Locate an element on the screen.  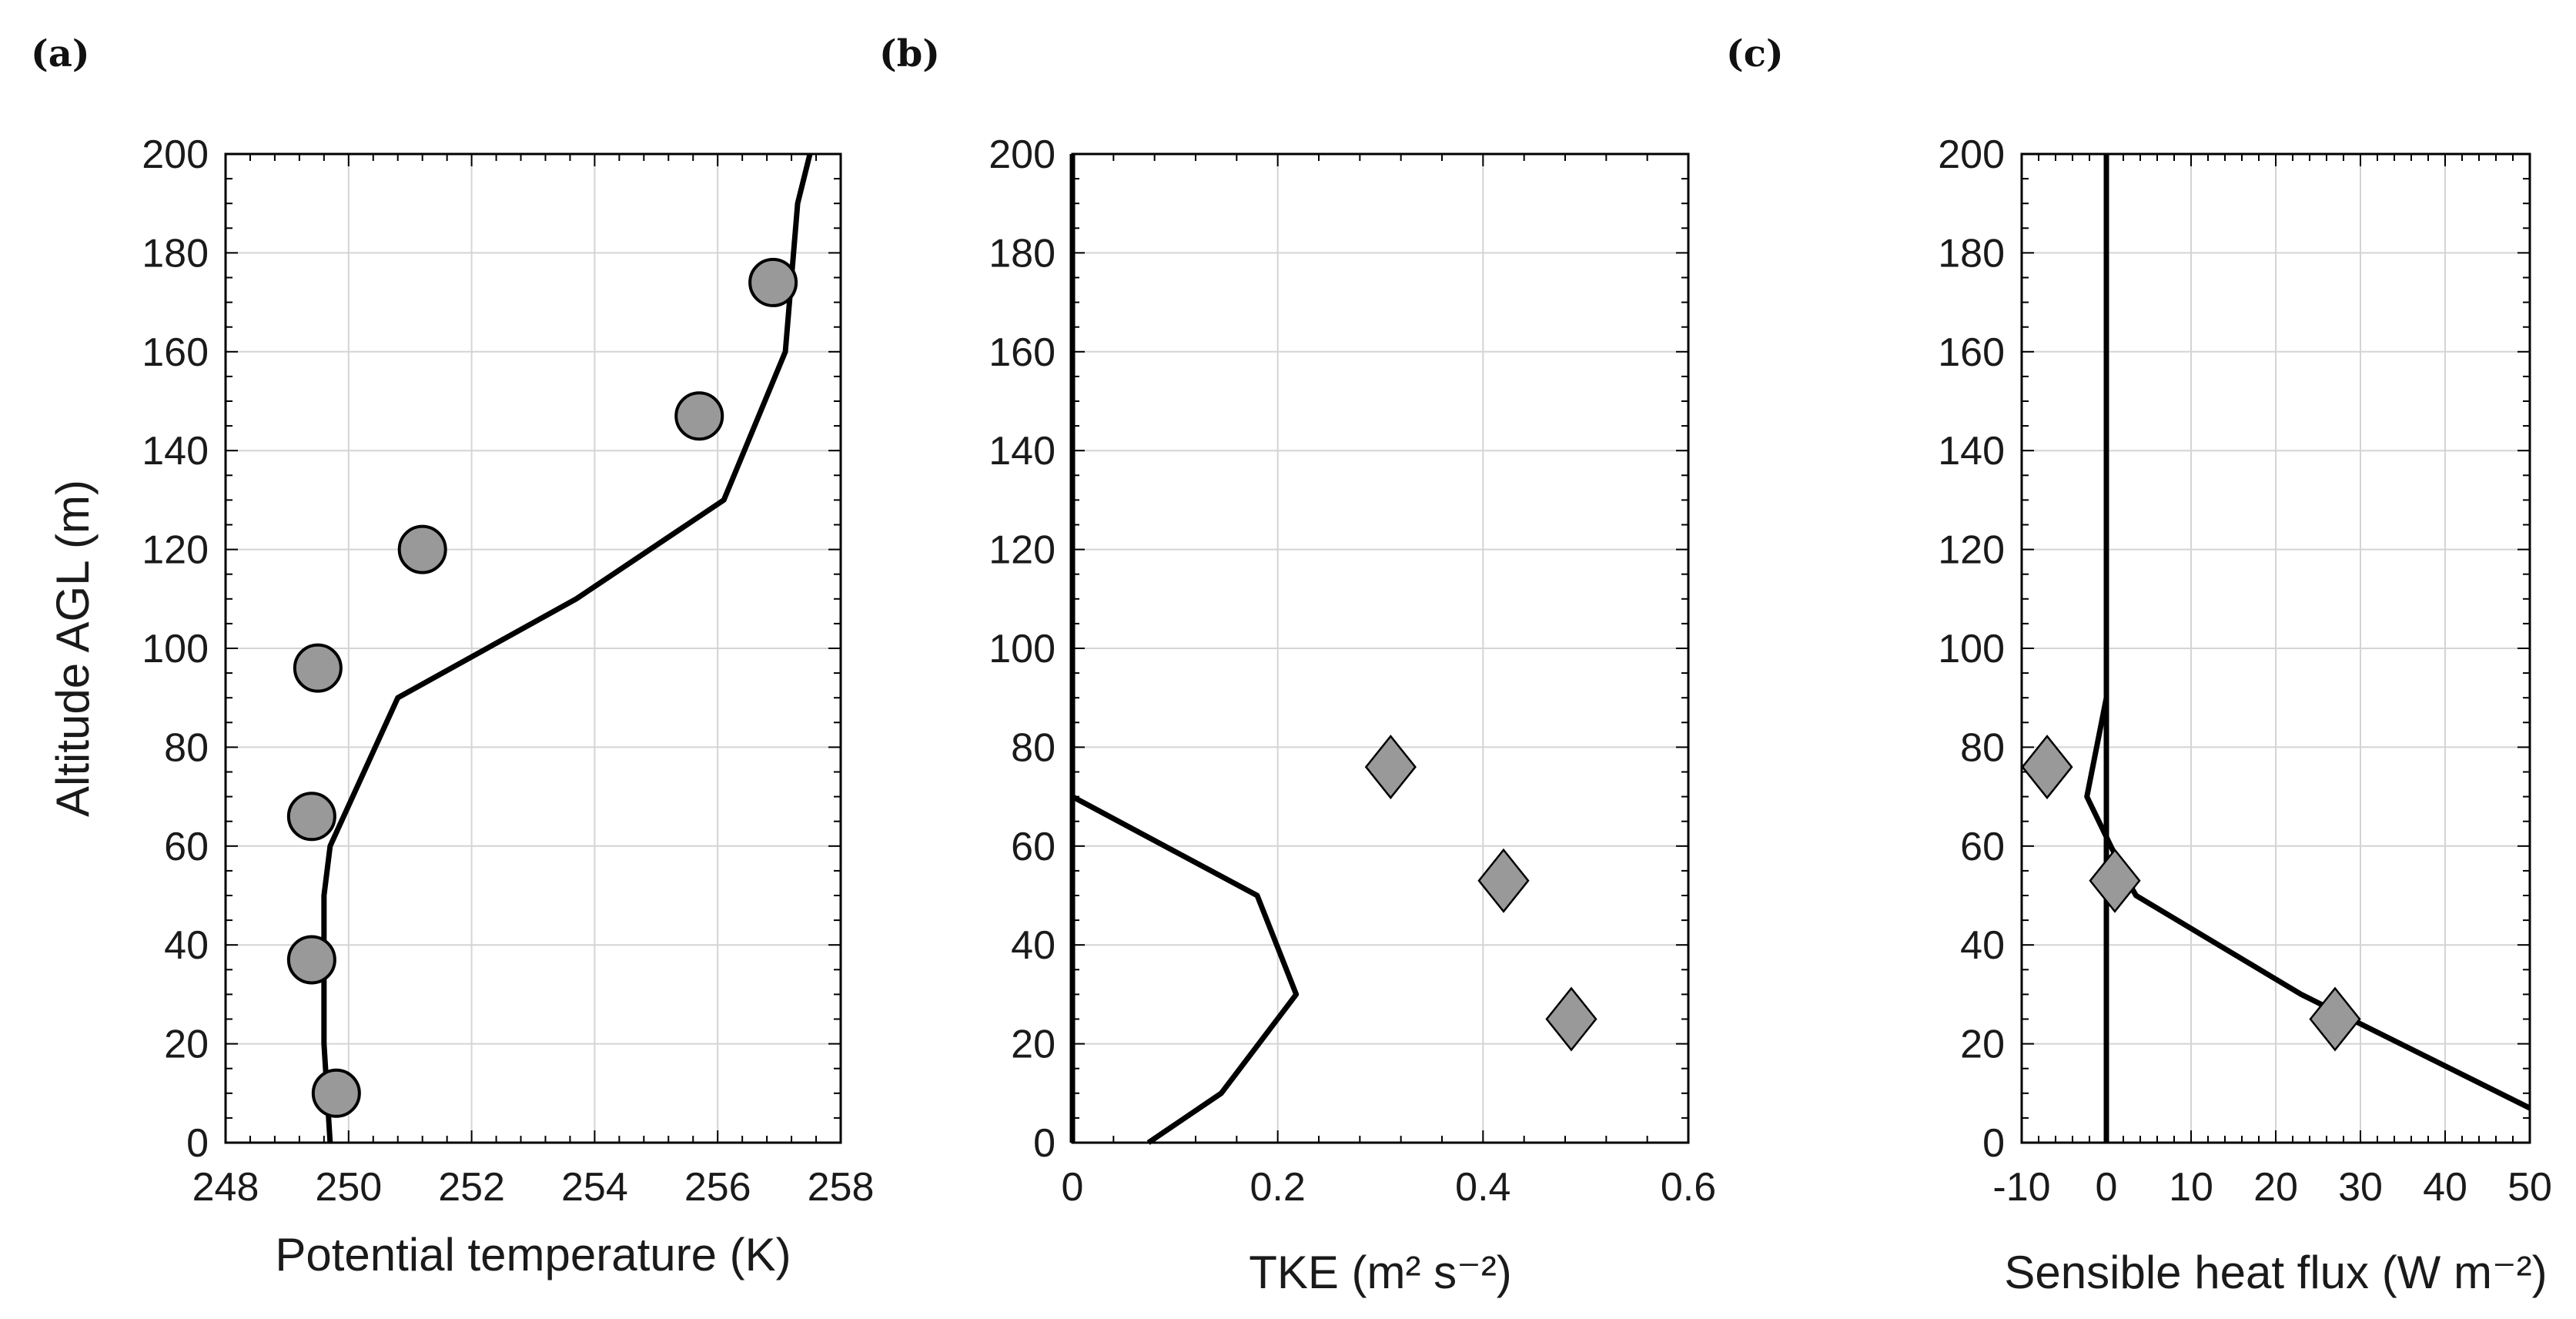
x-tick-label: 0.2 is located at coordinates (1278, 1187).